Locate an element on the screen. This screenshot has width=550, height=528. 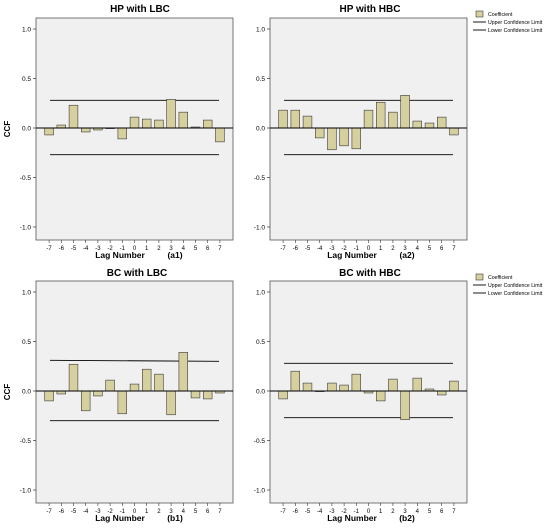
legend-swatch-box is located at coordinates (479, 277).